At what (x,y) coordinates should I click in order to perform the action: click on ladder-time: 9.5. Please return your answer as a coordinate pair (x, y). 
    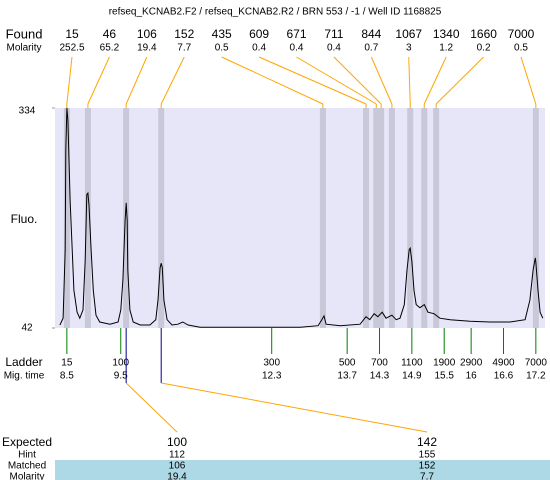
    Looking at the image, I should click on (121, 376).